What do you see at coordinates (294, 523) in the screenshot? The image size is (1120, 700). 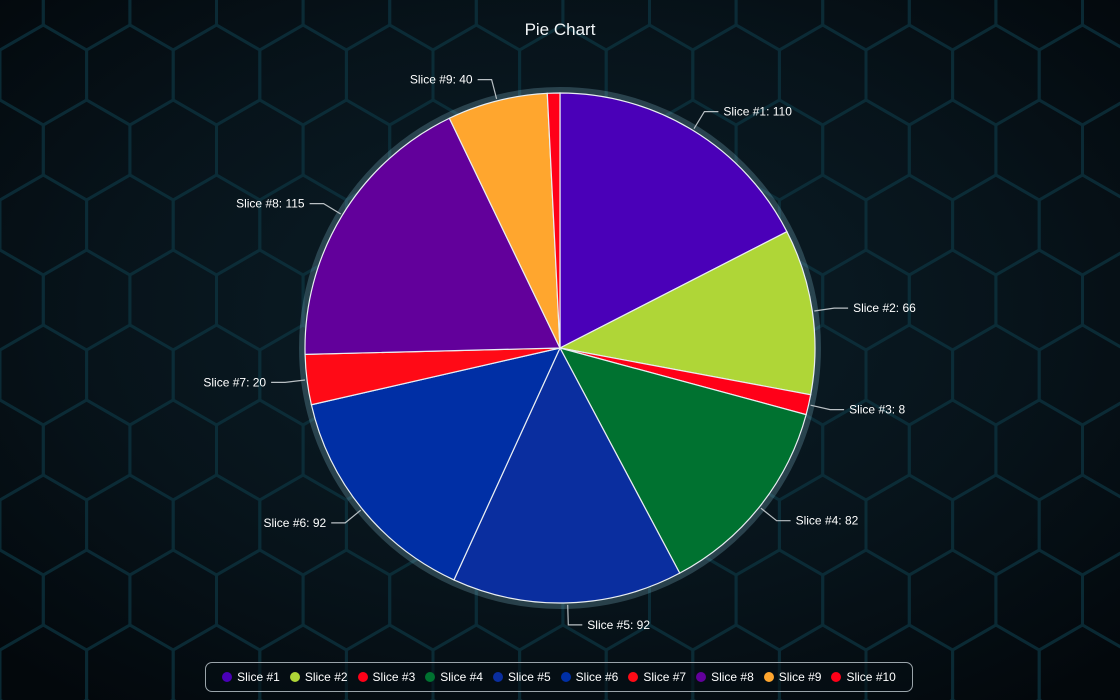 I see `slice-label-6: Slice #6: 92` at bounding box center [294, 523].